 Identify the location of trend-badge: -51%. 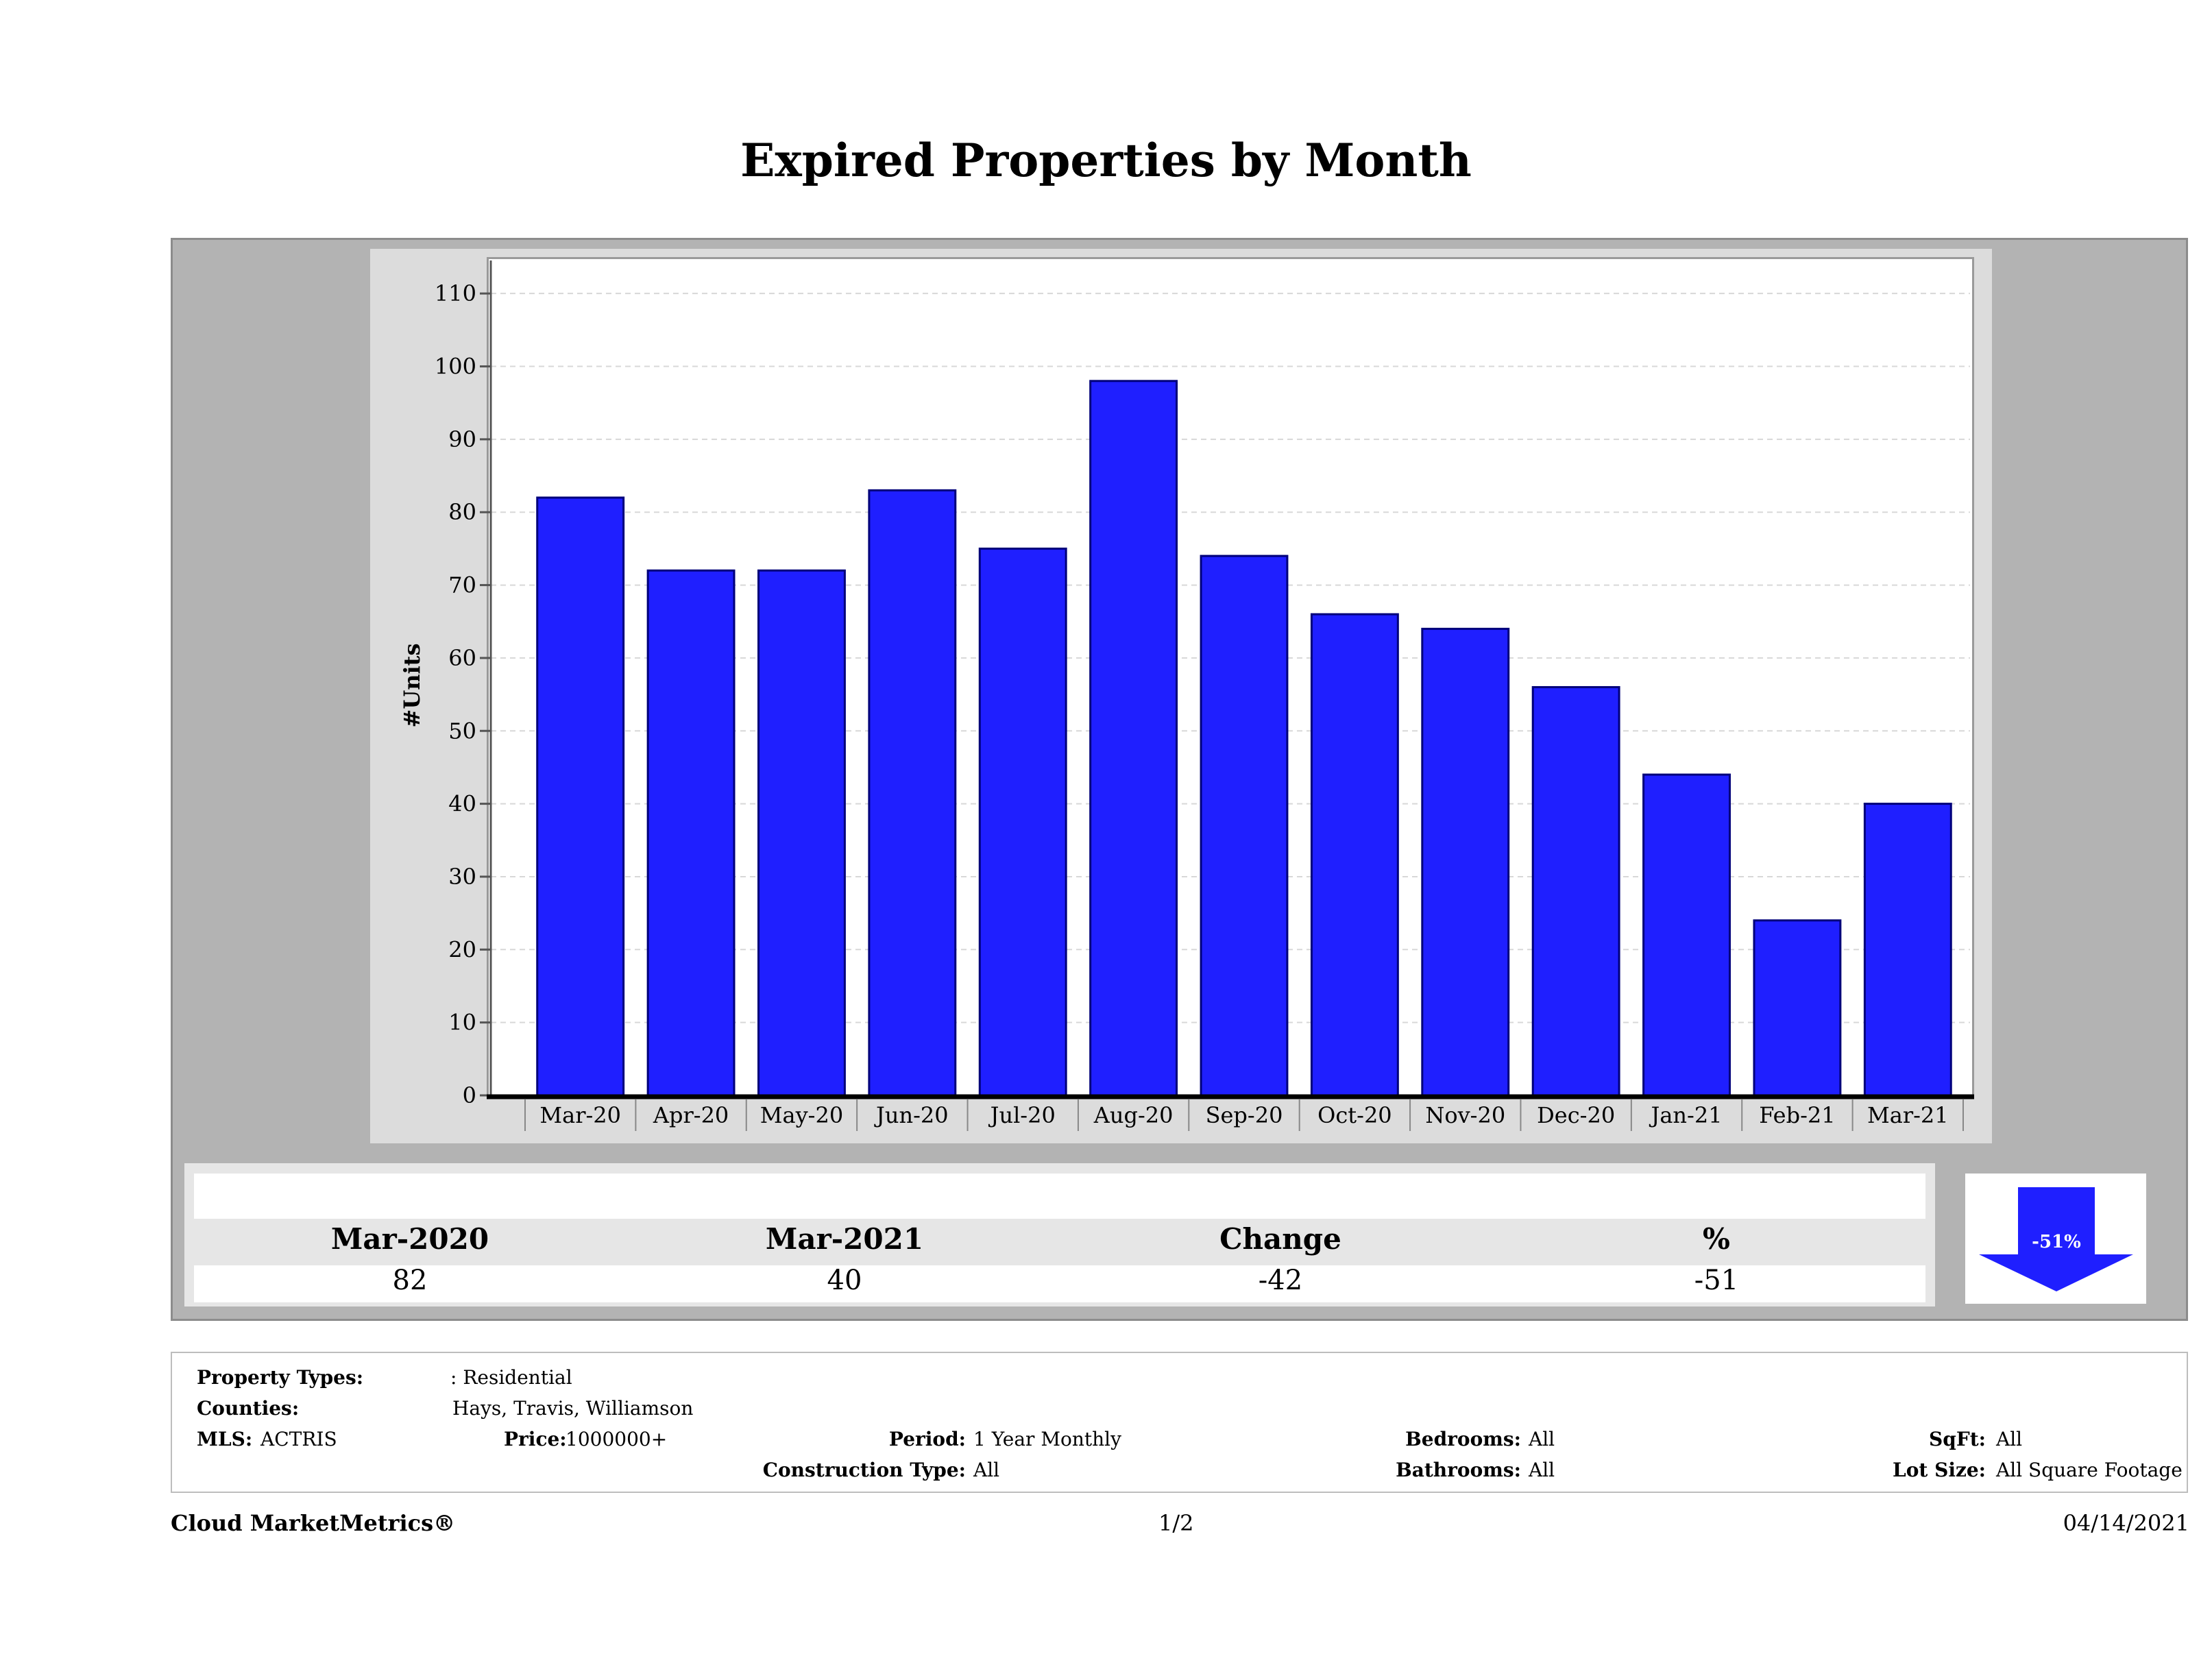
(2055, 1239).